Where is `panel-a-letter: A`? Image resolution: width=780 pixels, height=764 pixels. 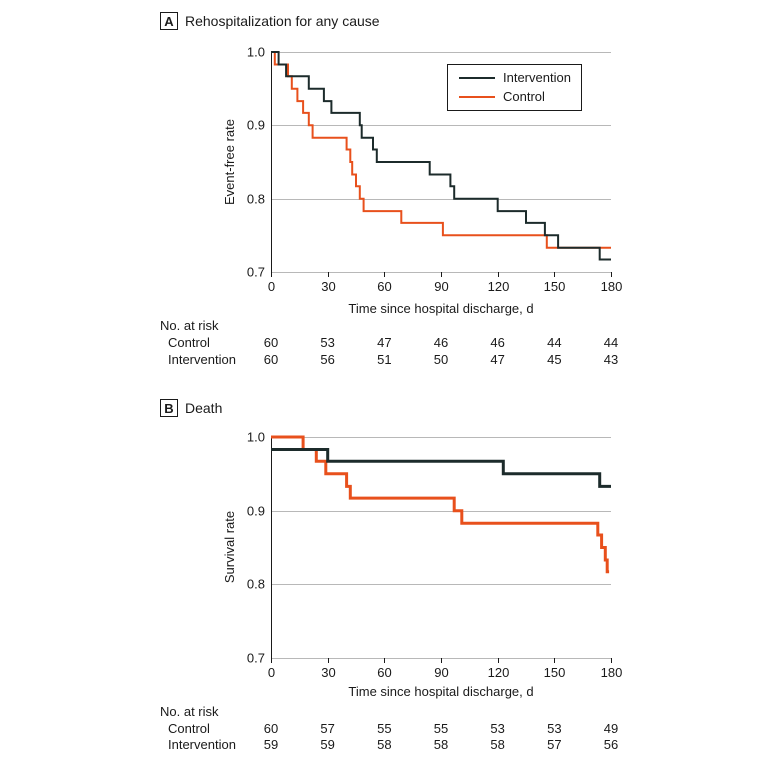
panel-a-letter: A is located at coordinates (169, 21).